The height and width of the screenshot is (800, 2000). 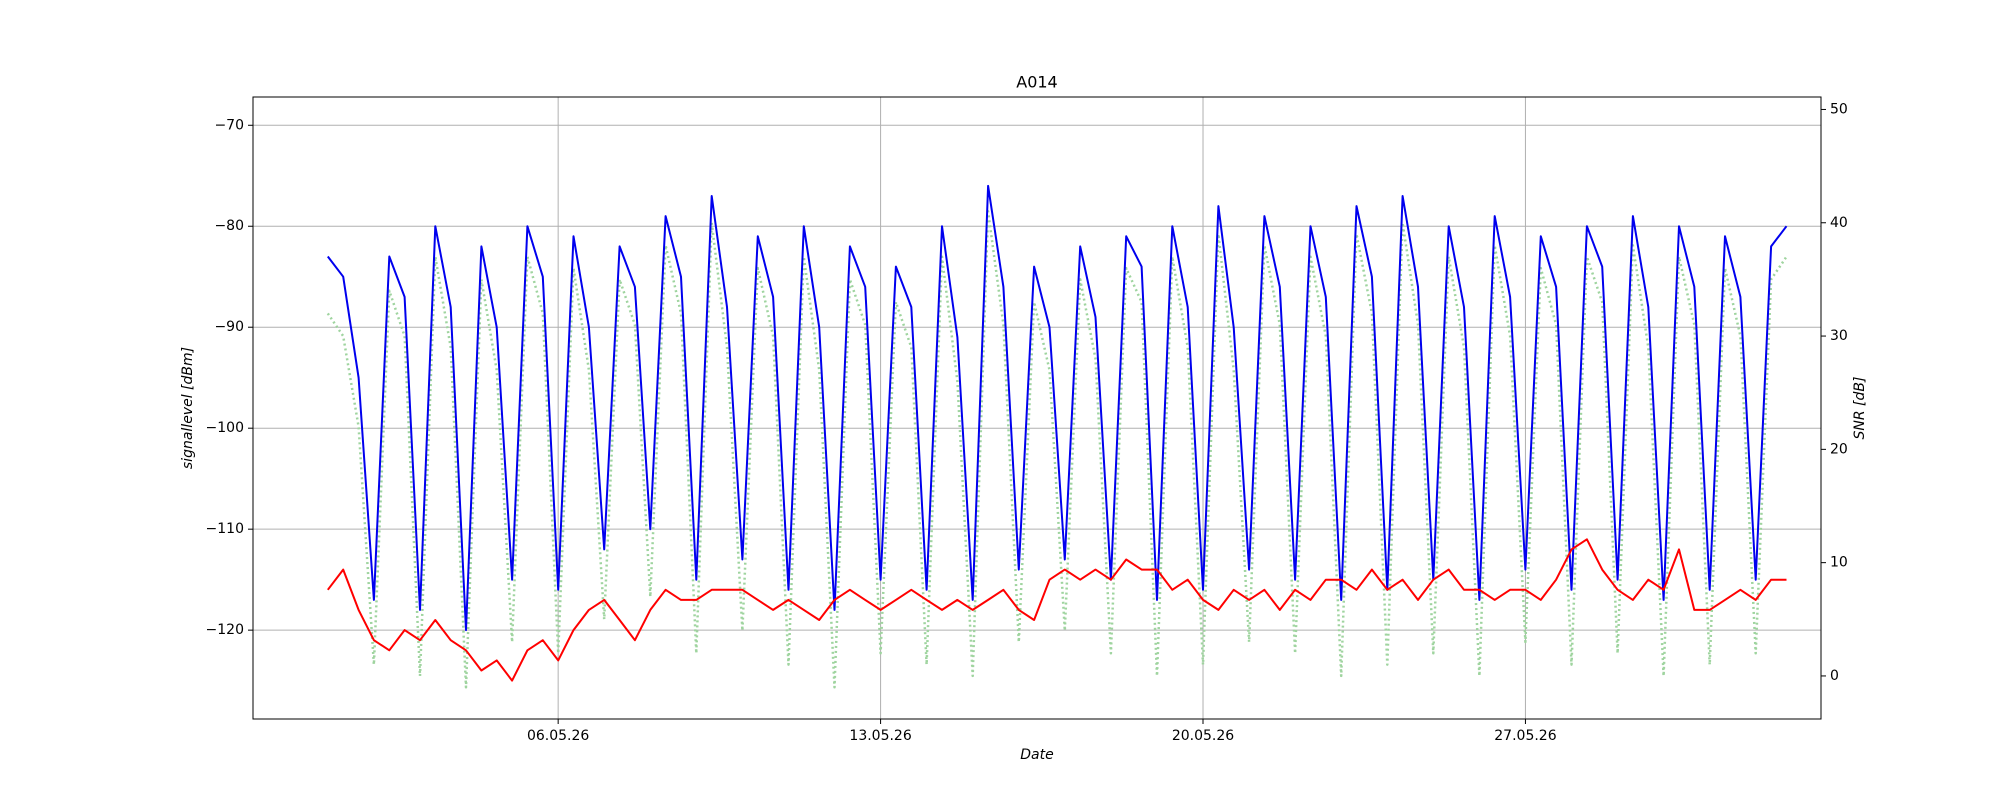 I want to click on x-tick-label: 20.05.26, so click(x=1203, y=736).